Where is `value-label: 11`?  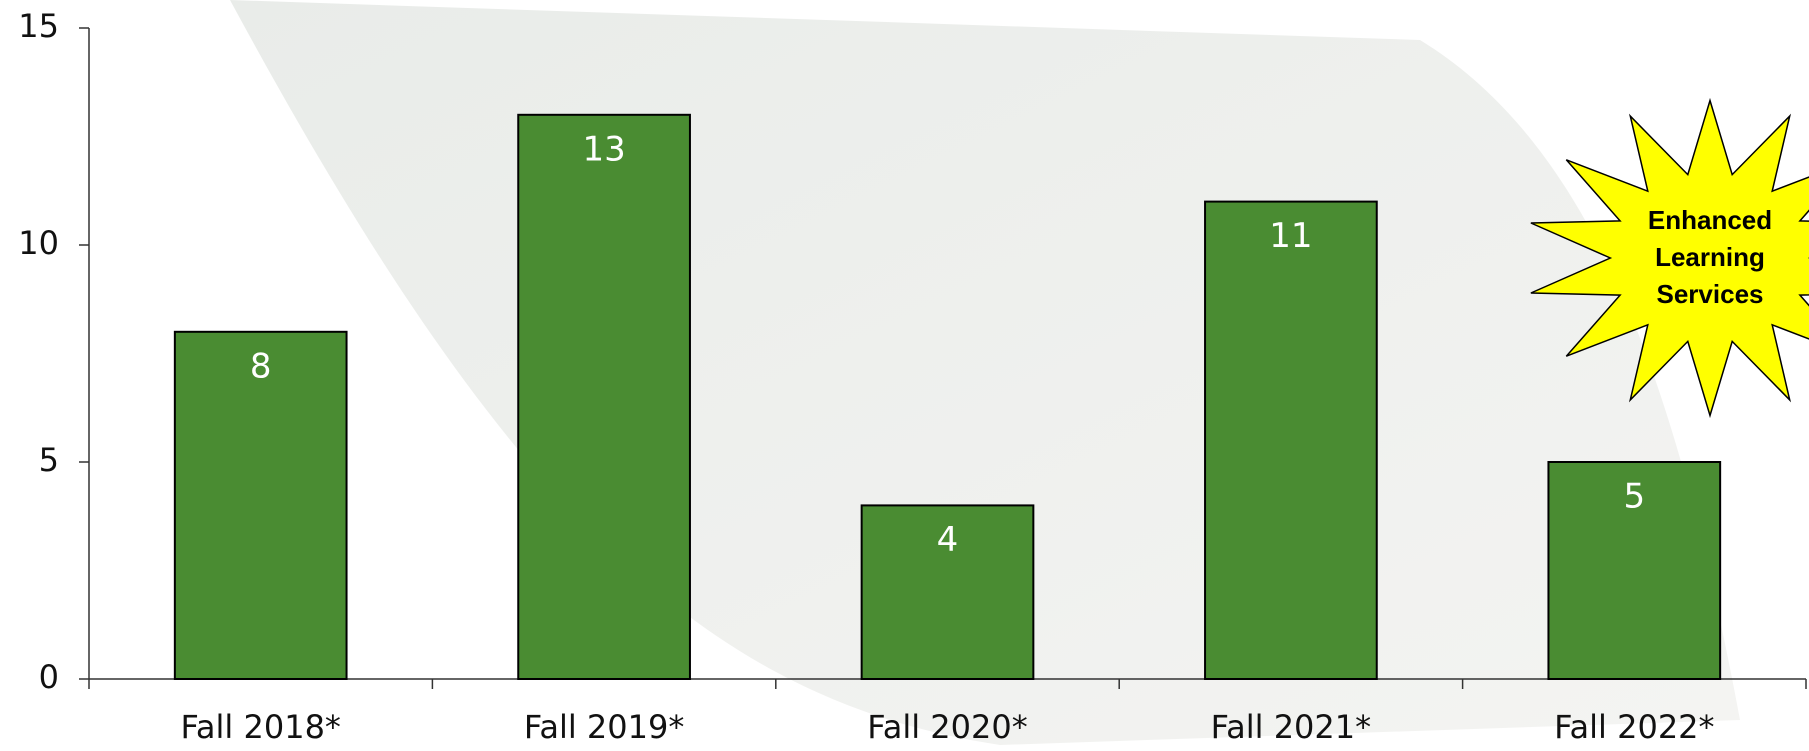
value-label: 11 is located at coordinates (1290, 236).